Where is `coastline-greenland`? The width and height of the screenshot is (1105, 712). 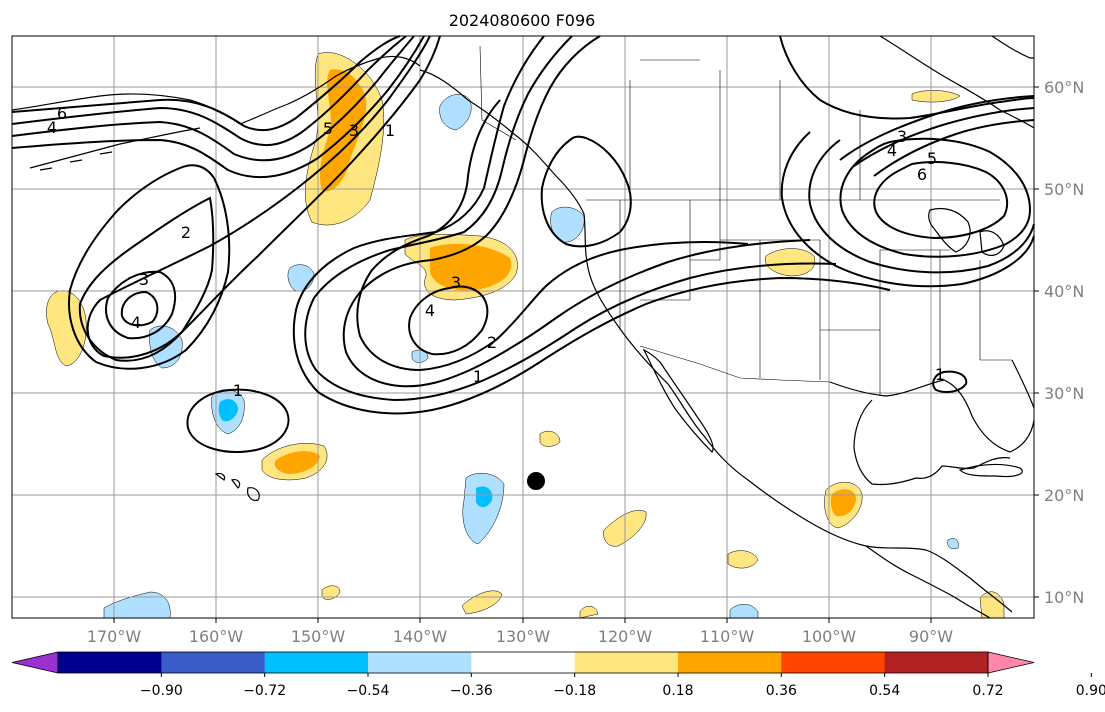
coastline-greenland is located at coordinates (1012, 47).